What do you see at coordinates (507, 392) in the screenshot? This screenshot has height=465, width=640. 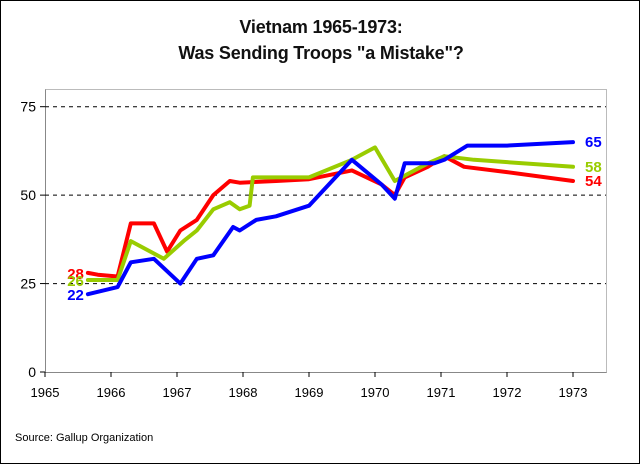 I see `x-tick-label: 1972` at bounding box center [507, 392].